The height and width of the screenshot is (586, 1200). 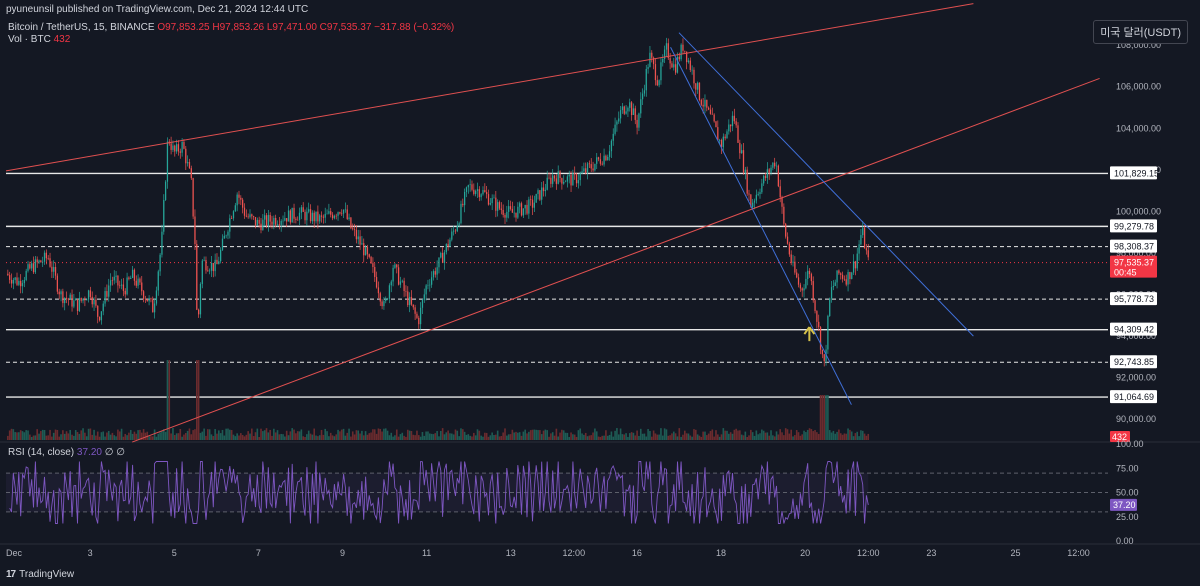 What do you see at coordinates (1133, 329) in the screenshot?
I see `level-tag` at bounding box center [1133, 329].